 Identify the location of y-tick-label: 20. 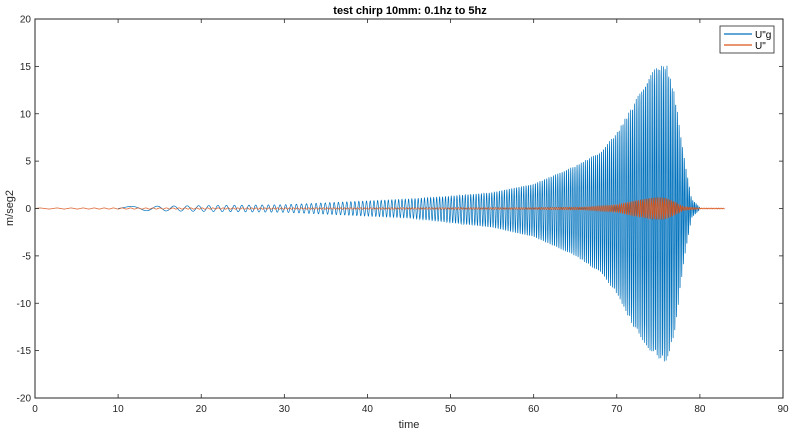
(26, 20).